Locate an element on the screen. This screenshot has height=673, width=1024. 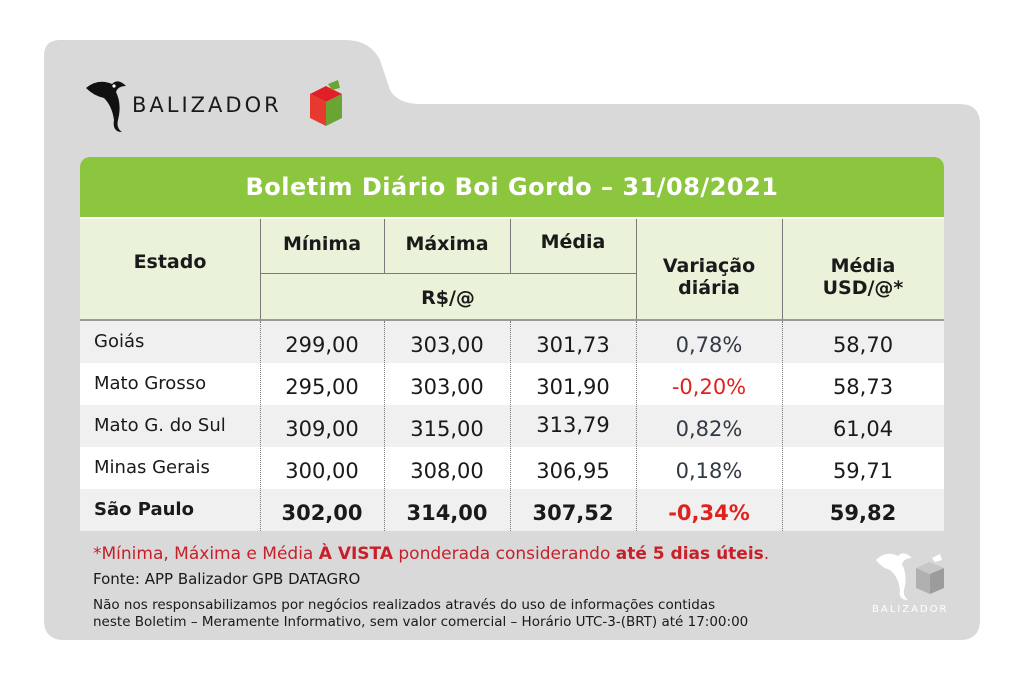
header-media-usd-line2: USD/@* is located at coordinates (863, 288).